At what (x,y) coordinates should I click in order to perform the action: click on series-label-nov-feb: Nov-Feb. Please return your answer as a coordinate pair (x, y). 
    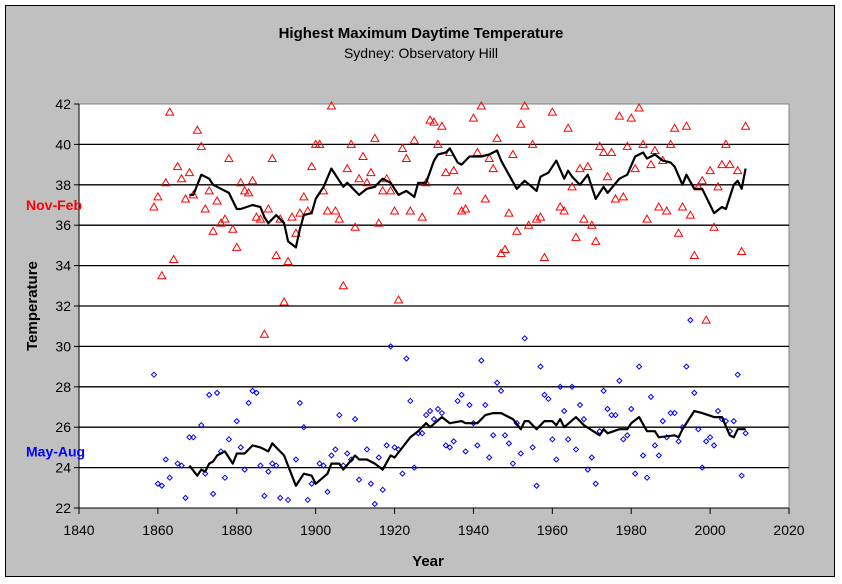
    Looking at the image, I should click on (54, 205).